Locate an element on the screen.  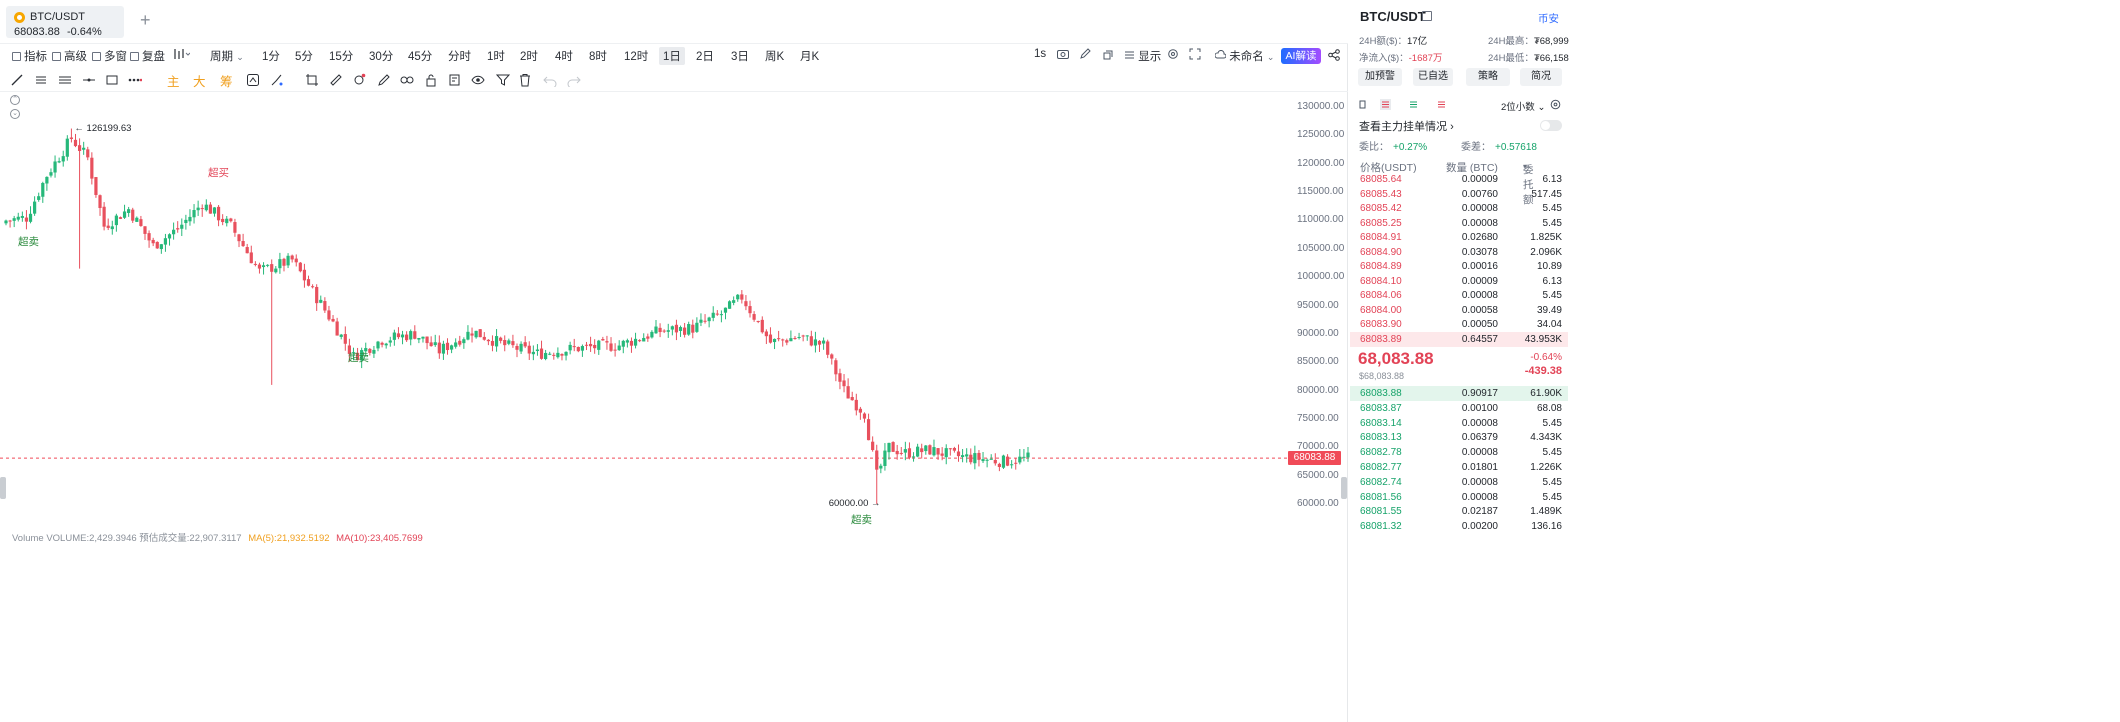
ask-row: 68084.91 0.02680 1.825K is located at coordinates (1459, 237).